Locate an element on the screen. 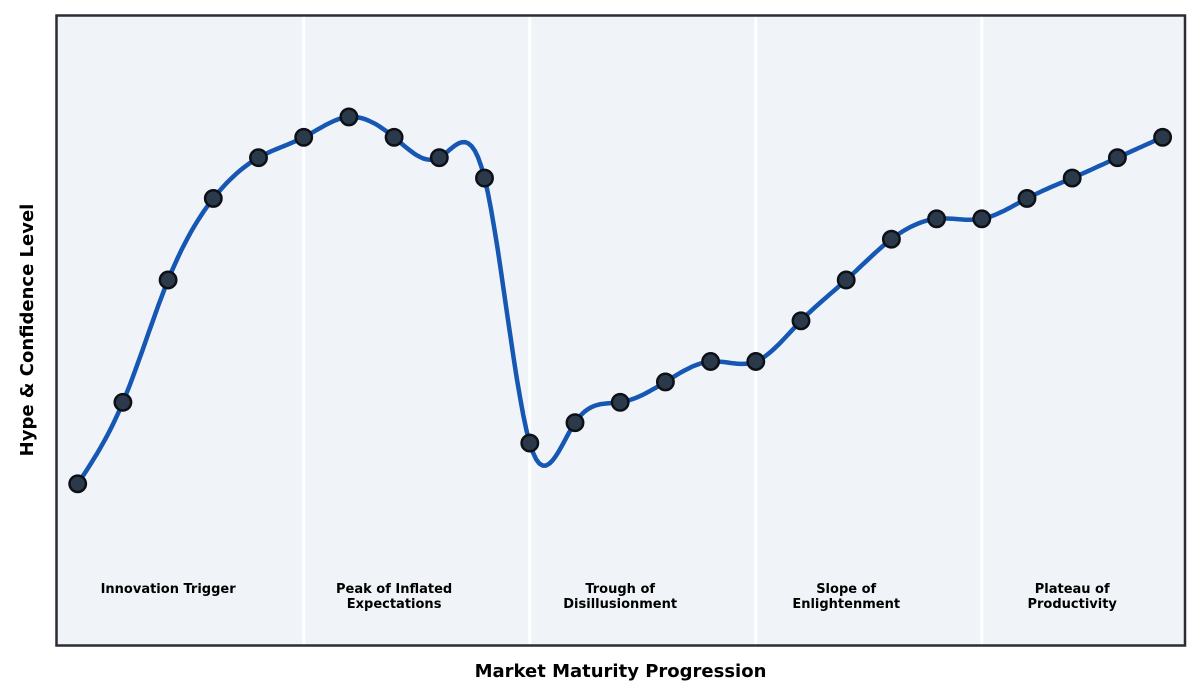 This screenshot has width=1200, height=700. x-axis-label: Market Maturity Progression is located at coordinates (620, 671).